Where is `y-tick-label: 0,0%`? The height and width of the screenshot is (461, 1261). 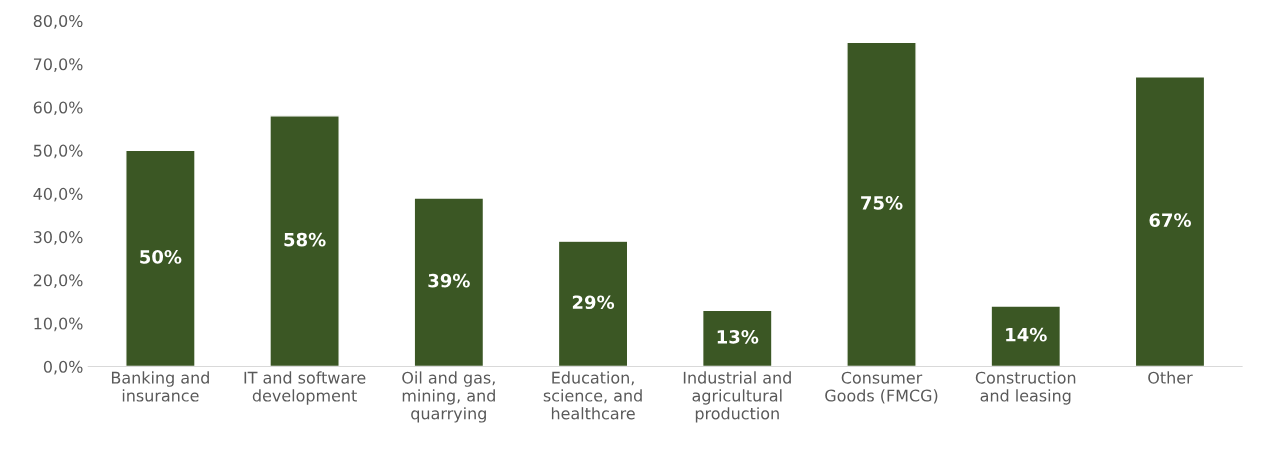
y-tick-label: 0,0% is located at coordinates (63, 367).